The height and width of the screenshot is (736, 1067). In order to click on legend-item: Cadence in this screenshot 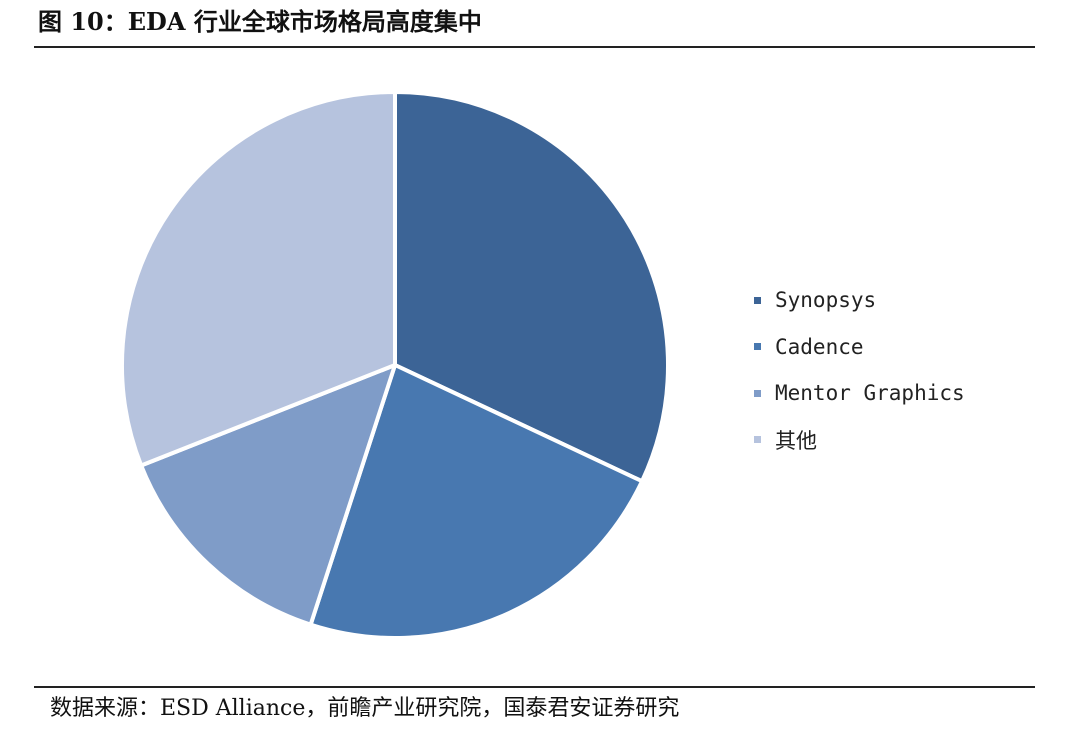, I will do `click(859, 347)`.